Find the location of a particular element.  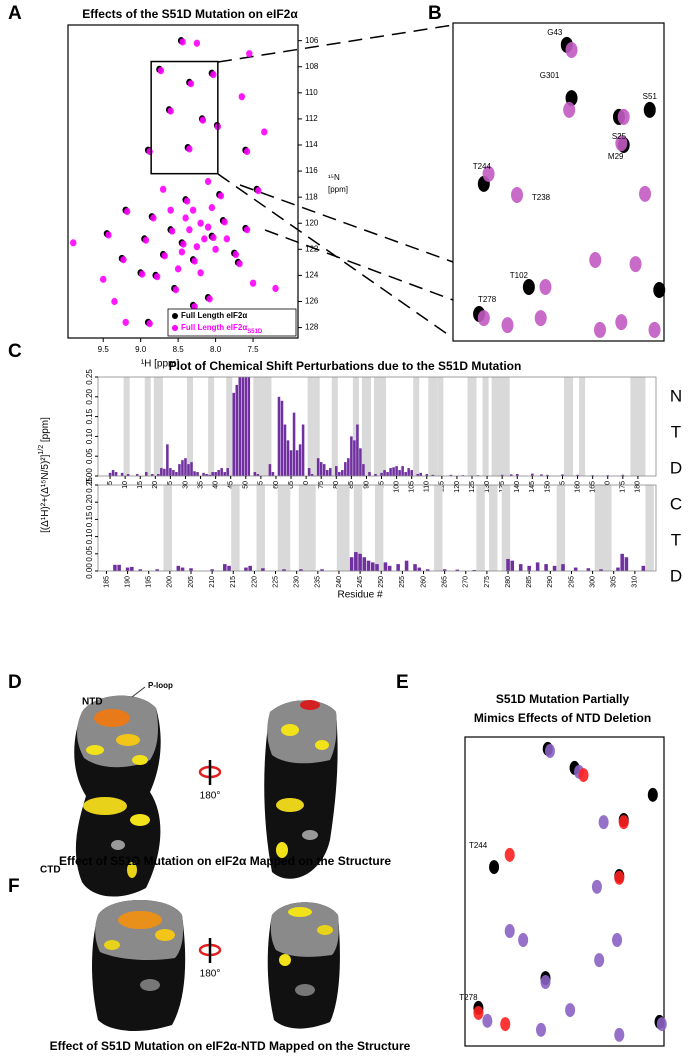

x-tick-label: 310 is located at coordinates (635, 582).